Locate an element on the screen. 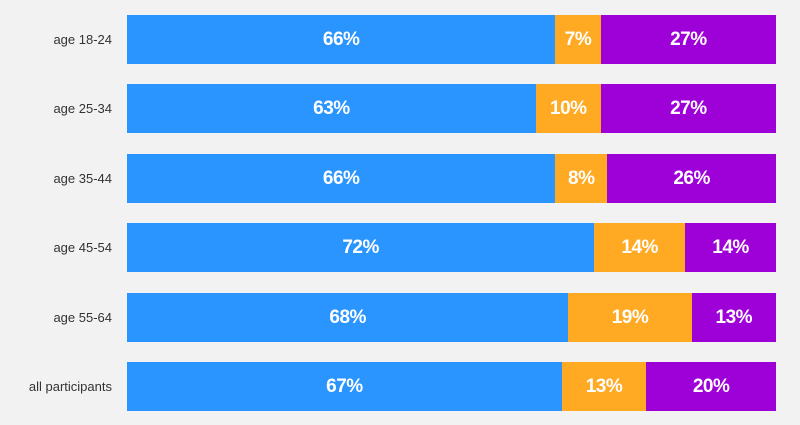 The width and height of the screenshot is (800, 425). bar-segment: 7% is located at coordinates (578, 39).